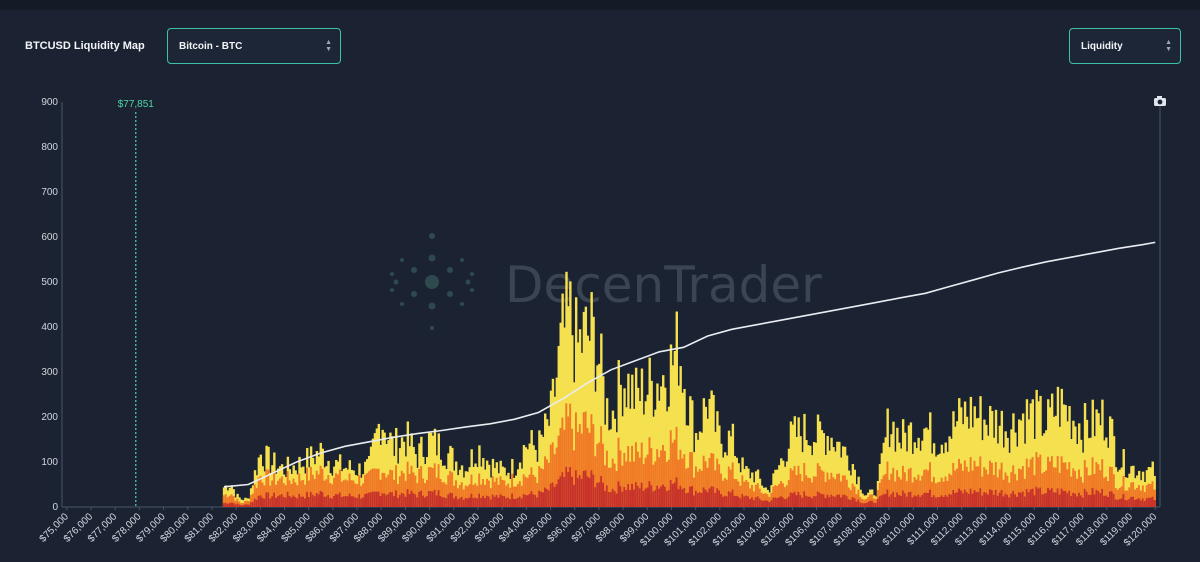 The image size is (1200, 562). Describe the element at coordinates (211, 46) in the screenshot. I see `asset-select-value: Bitcoin - BTC` at that location.